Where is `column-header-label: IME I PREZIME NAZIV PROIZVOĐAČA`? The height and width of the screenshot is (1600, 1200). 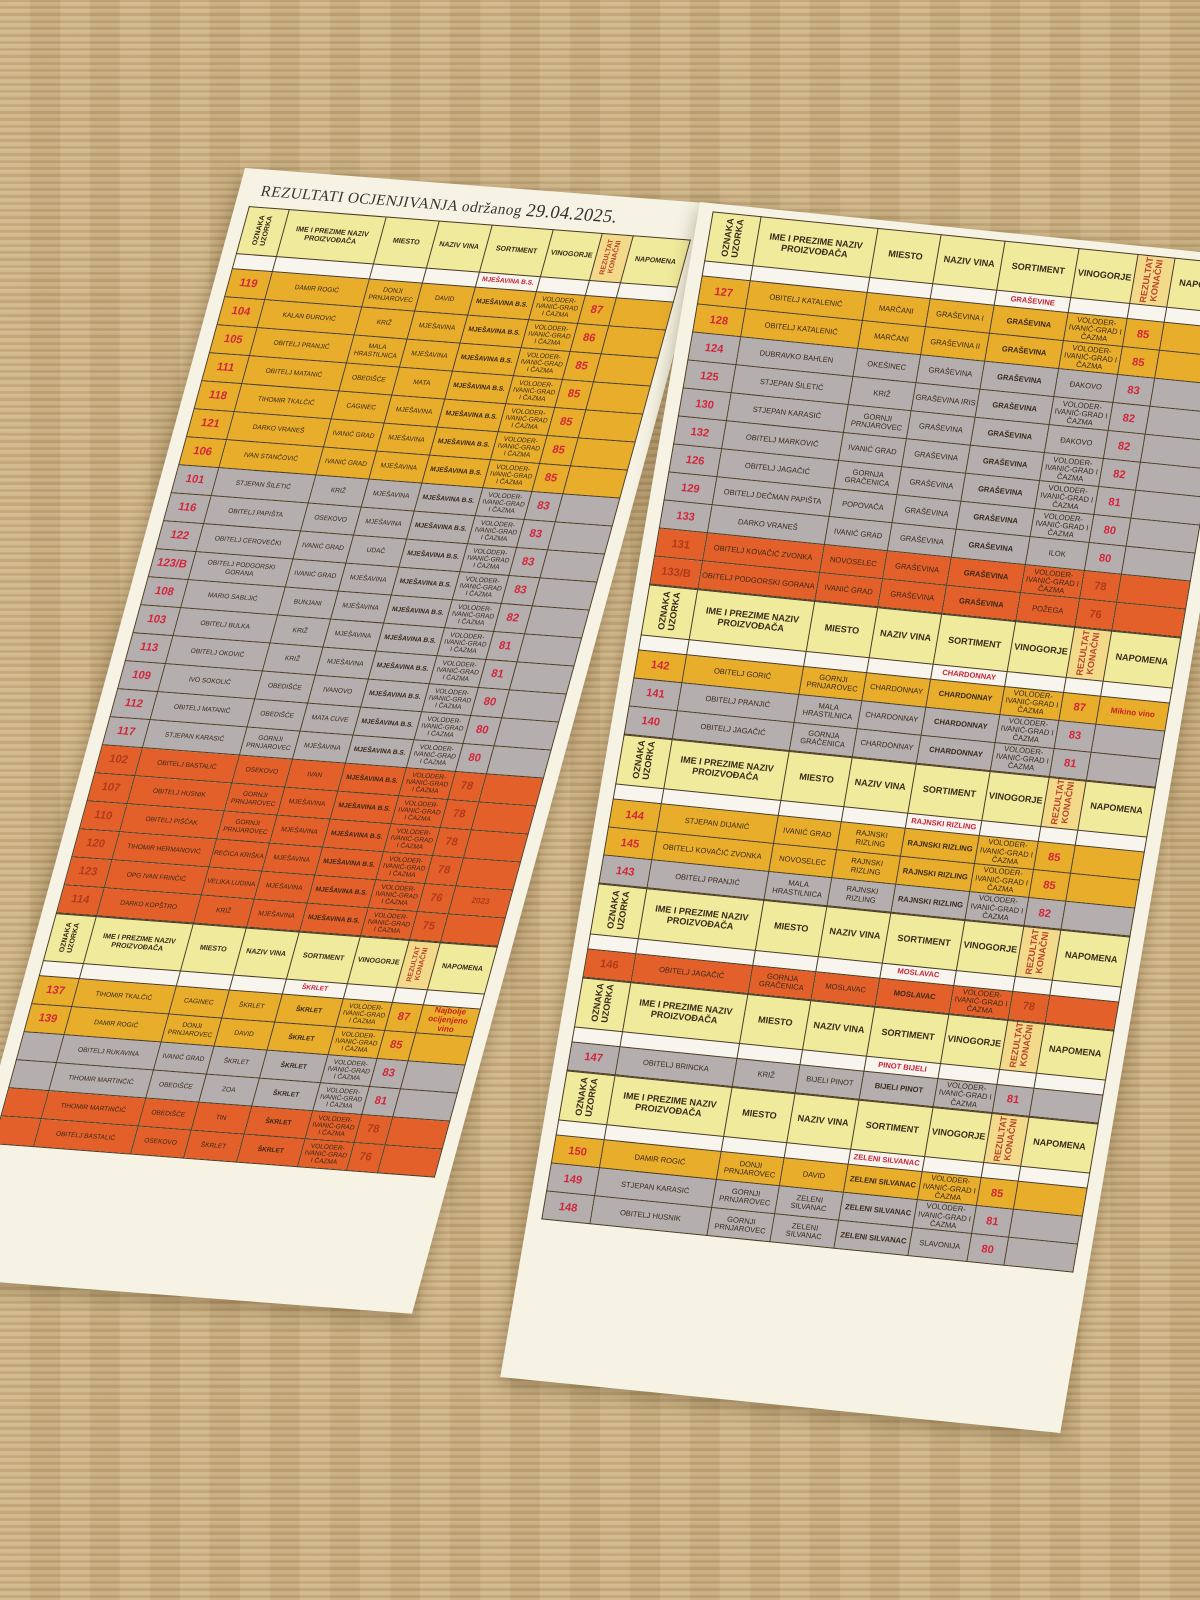 column-header-label: IME I PREZIME NAZIV PROIZVOĐAČA is located at coordinates (686, 1011).